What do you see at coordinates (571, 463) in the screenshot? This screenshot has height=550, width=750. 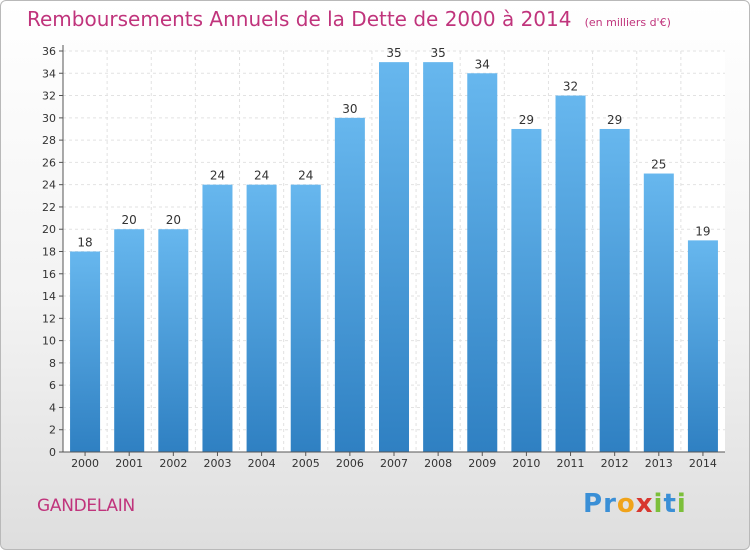 I see `x-tick-label: 2011` at bounding box center [571, 463].